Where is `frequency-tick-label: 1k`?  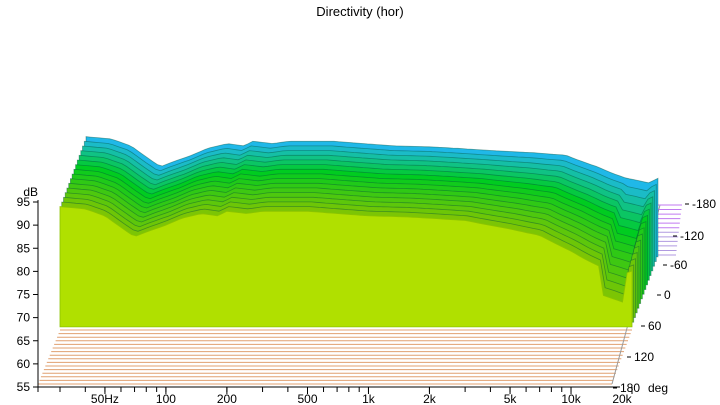
frequency-tick-label: 1k is located at coordinates (369, 398).